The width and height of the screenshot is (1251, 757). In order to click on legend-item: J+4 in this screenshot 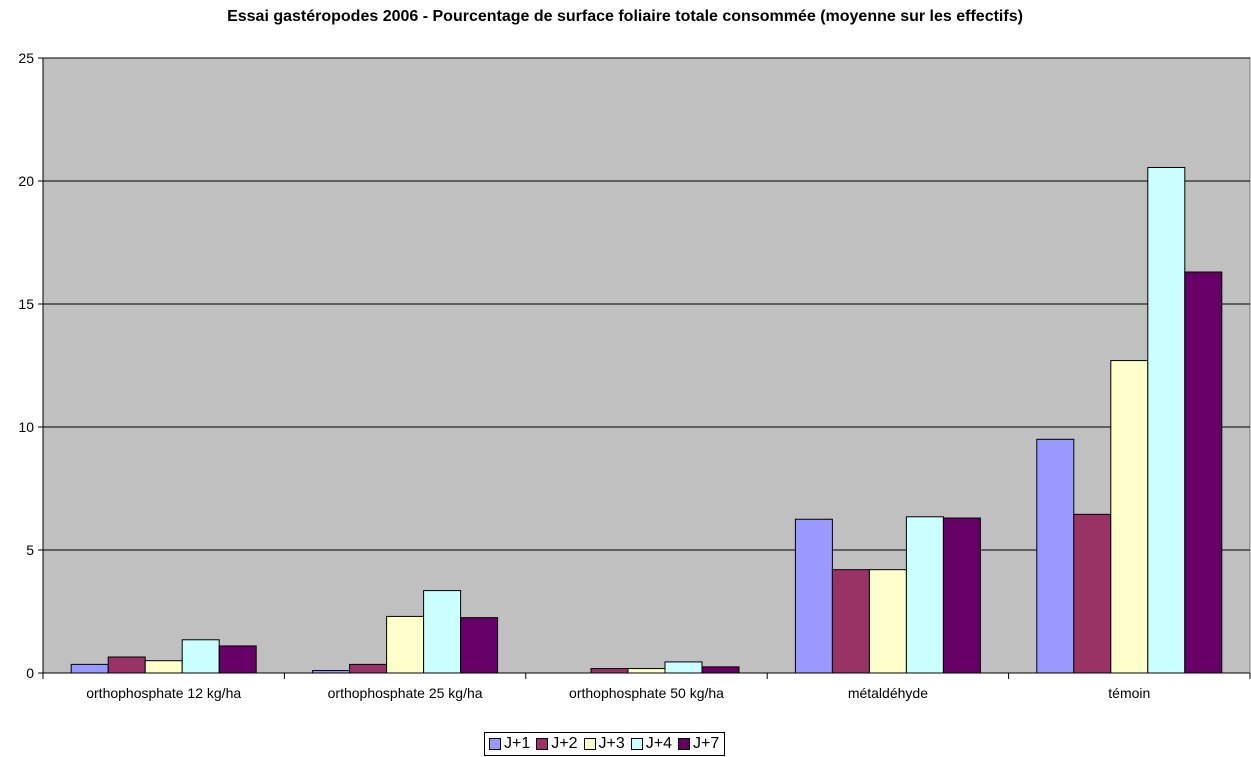, I will do `click(651, 744)`.